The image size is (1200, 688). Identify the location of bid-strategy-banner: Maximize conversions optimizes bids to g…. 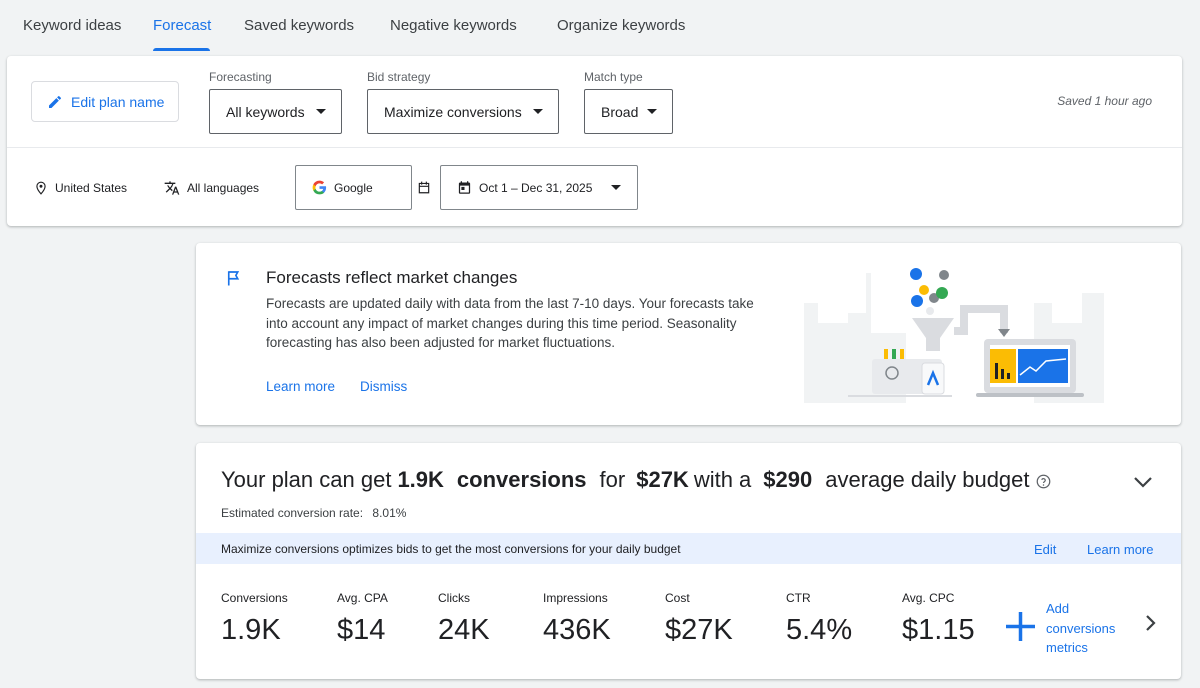
(688, 548).